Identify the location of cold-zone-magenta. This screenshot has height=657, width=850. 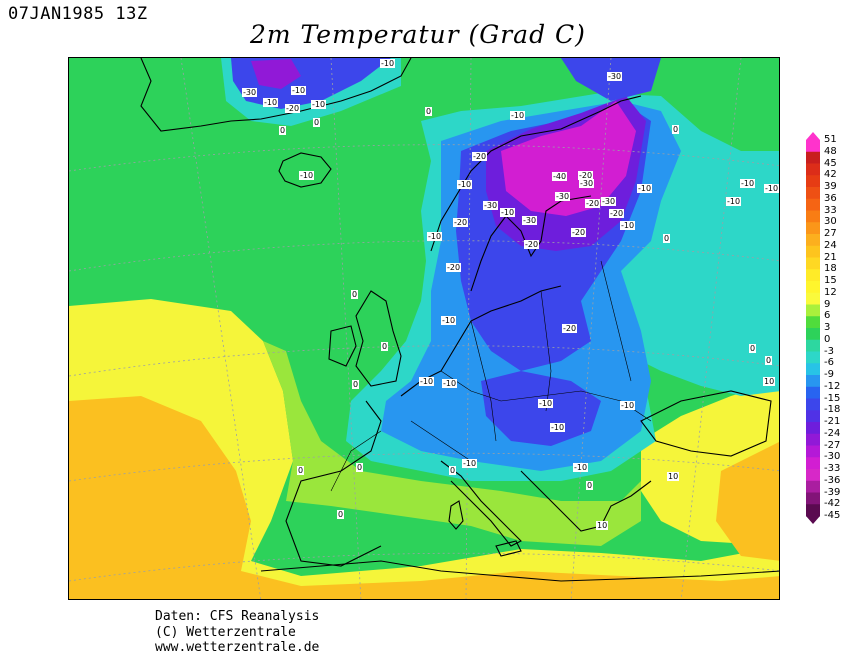
(568, 158).